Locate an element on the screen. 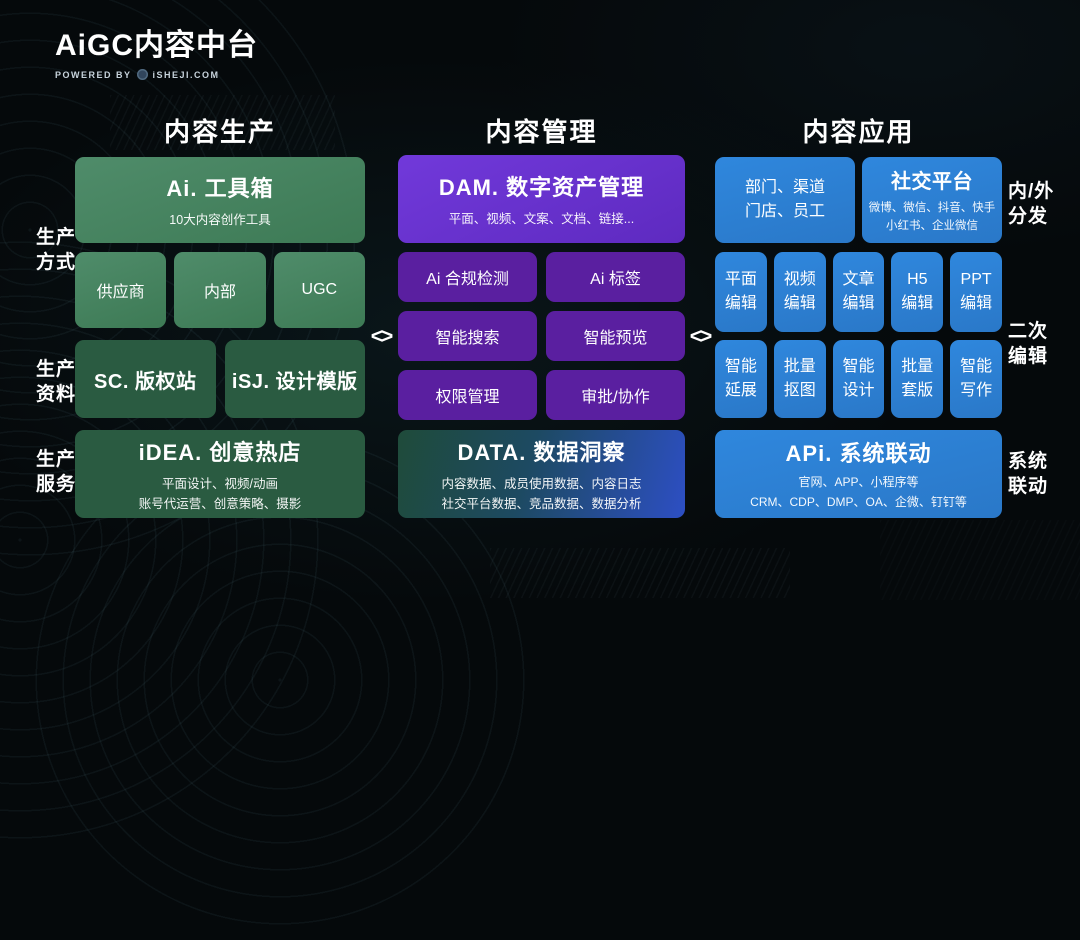 This screenshot has width=1080, height=940. block-smart-design: 智能 设计 is located at coordinates (858, 379).